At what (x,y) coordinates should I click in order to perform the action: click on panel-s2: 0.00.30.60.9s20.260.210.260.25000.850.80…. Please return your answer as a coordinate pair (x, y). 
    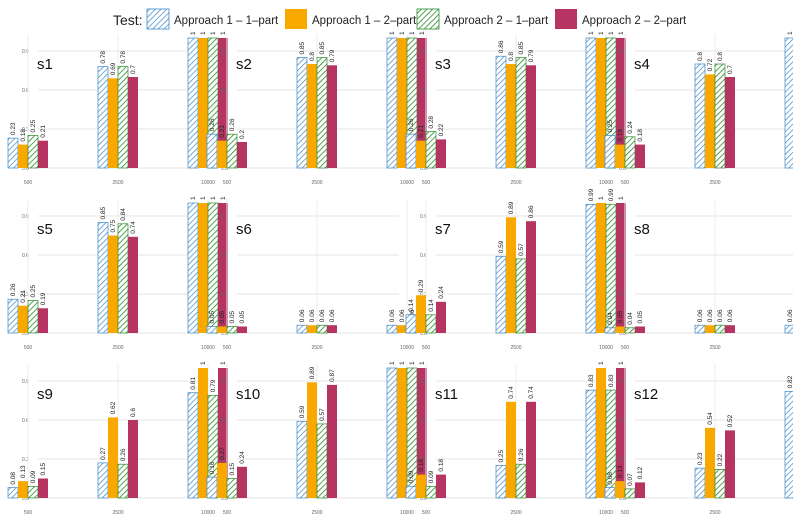
    Looking at the image, I should click on (316, 108).